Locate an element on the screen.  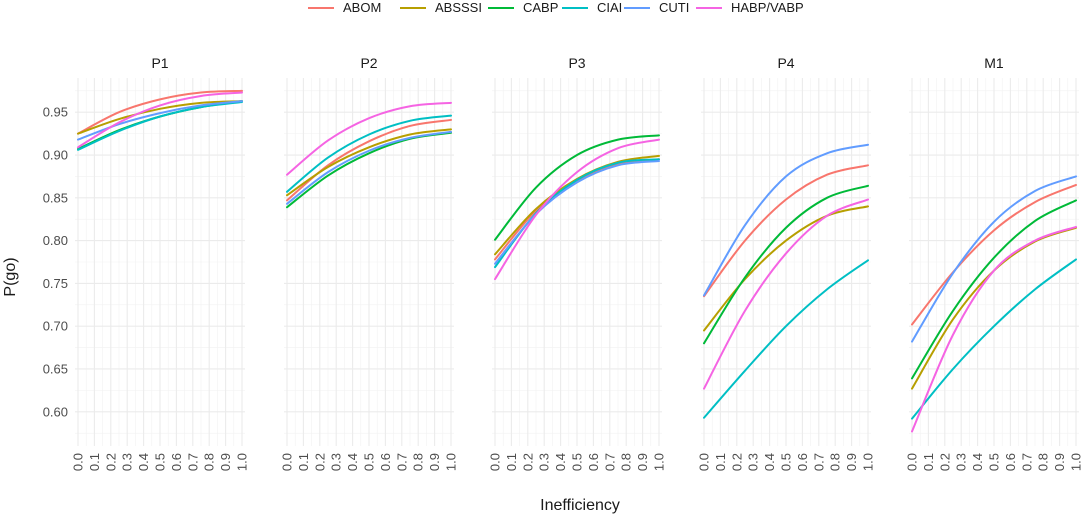
legend-label: ABOM is located at coordinates (362, 7).